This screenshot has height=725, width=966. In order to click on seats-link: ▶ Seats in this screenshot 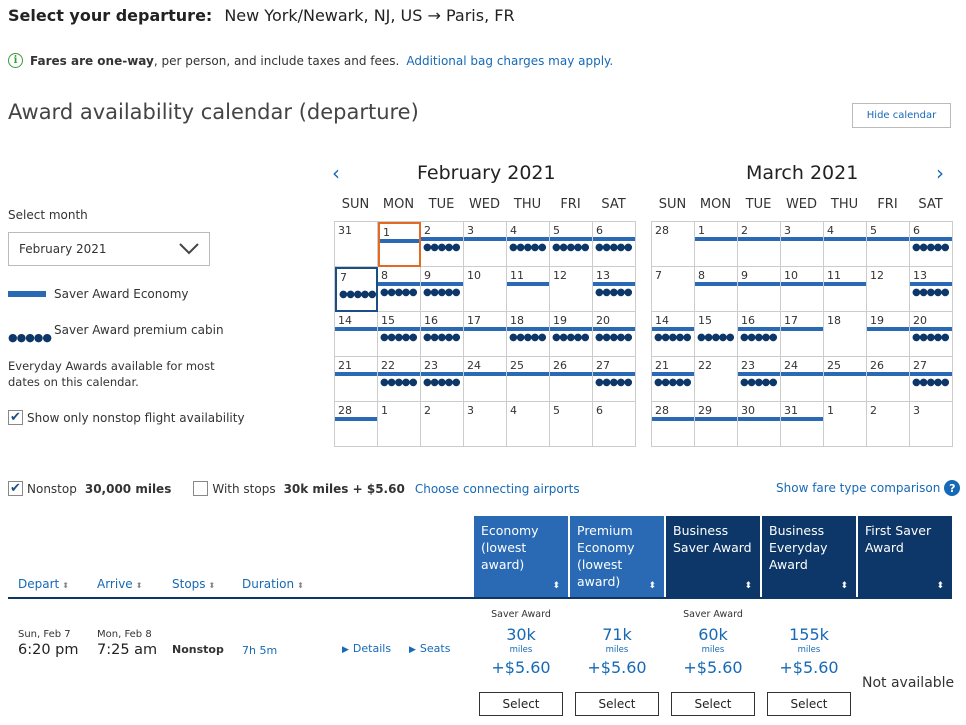, I will do `click(429, 648)`.